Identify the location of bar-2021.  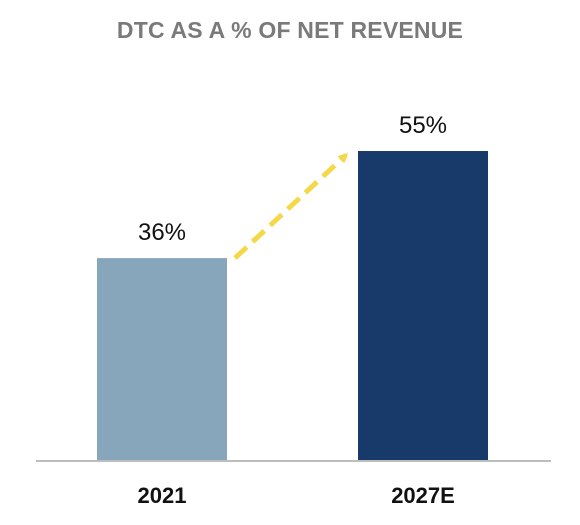
(162, 359).